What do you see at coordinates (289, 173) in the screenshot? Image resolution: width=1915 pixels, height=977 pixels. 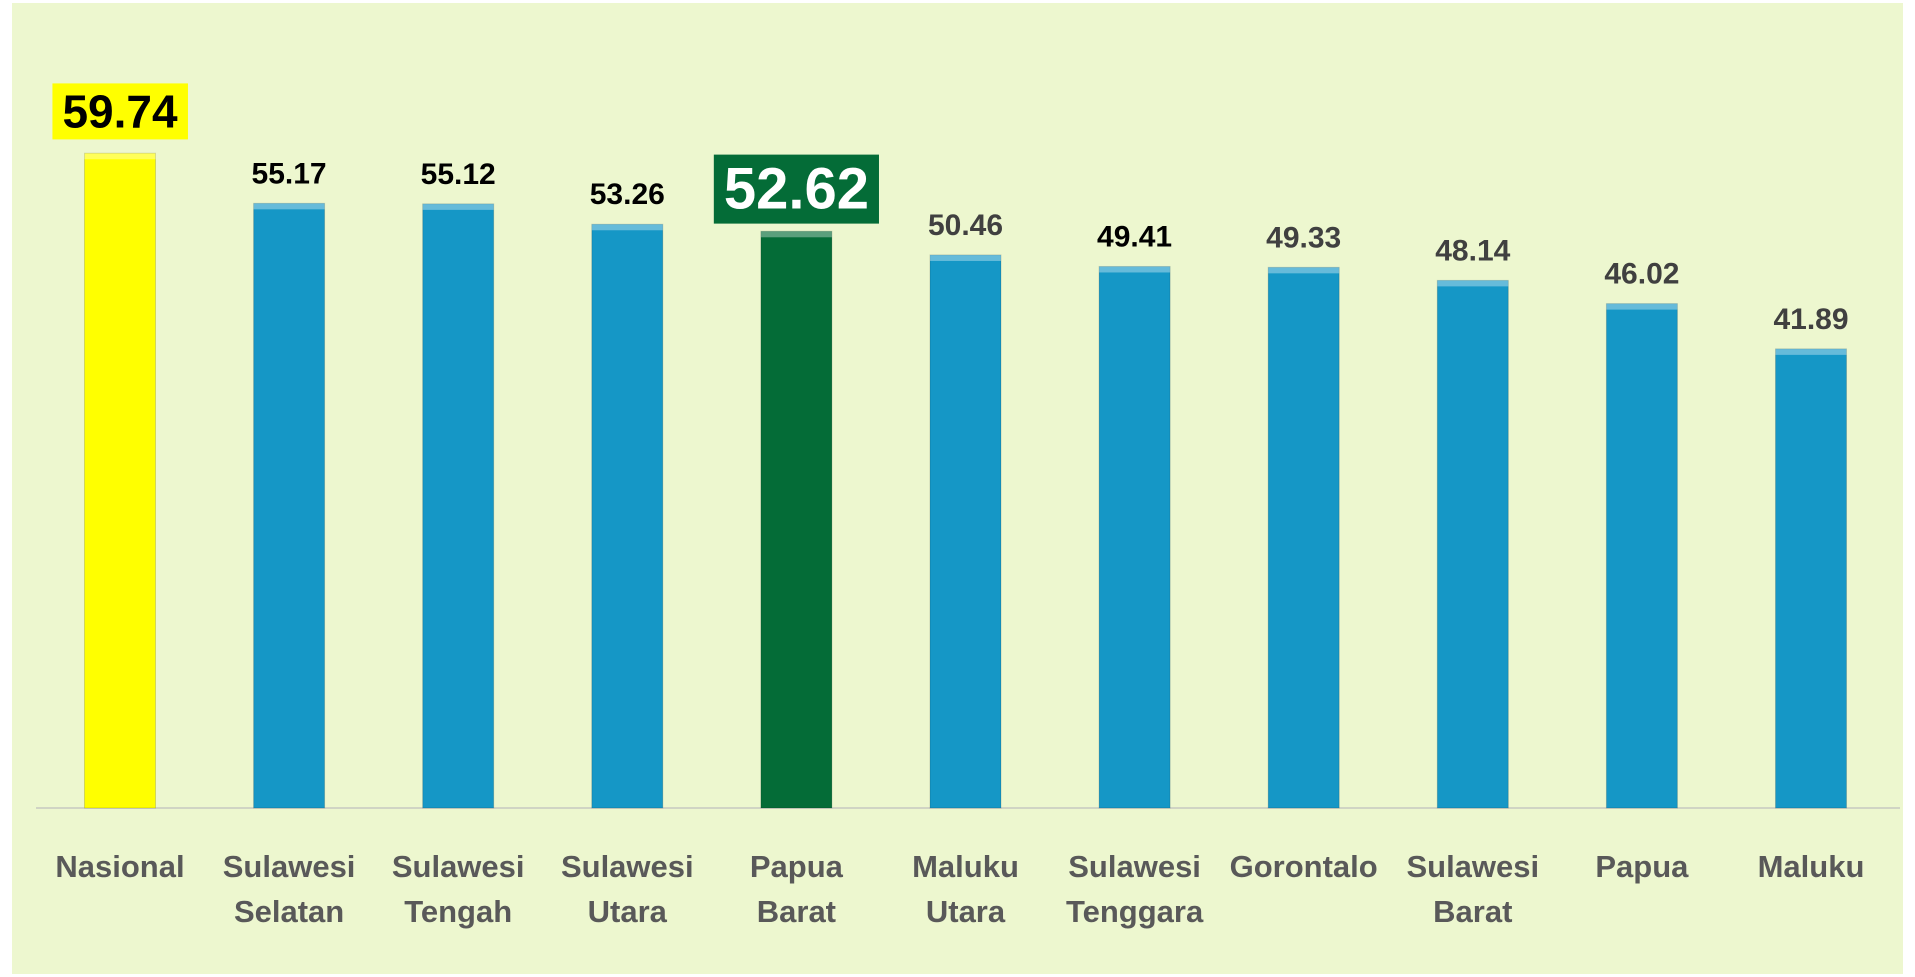 I see `value-label: 55.17` at bounding box center [289, 173].